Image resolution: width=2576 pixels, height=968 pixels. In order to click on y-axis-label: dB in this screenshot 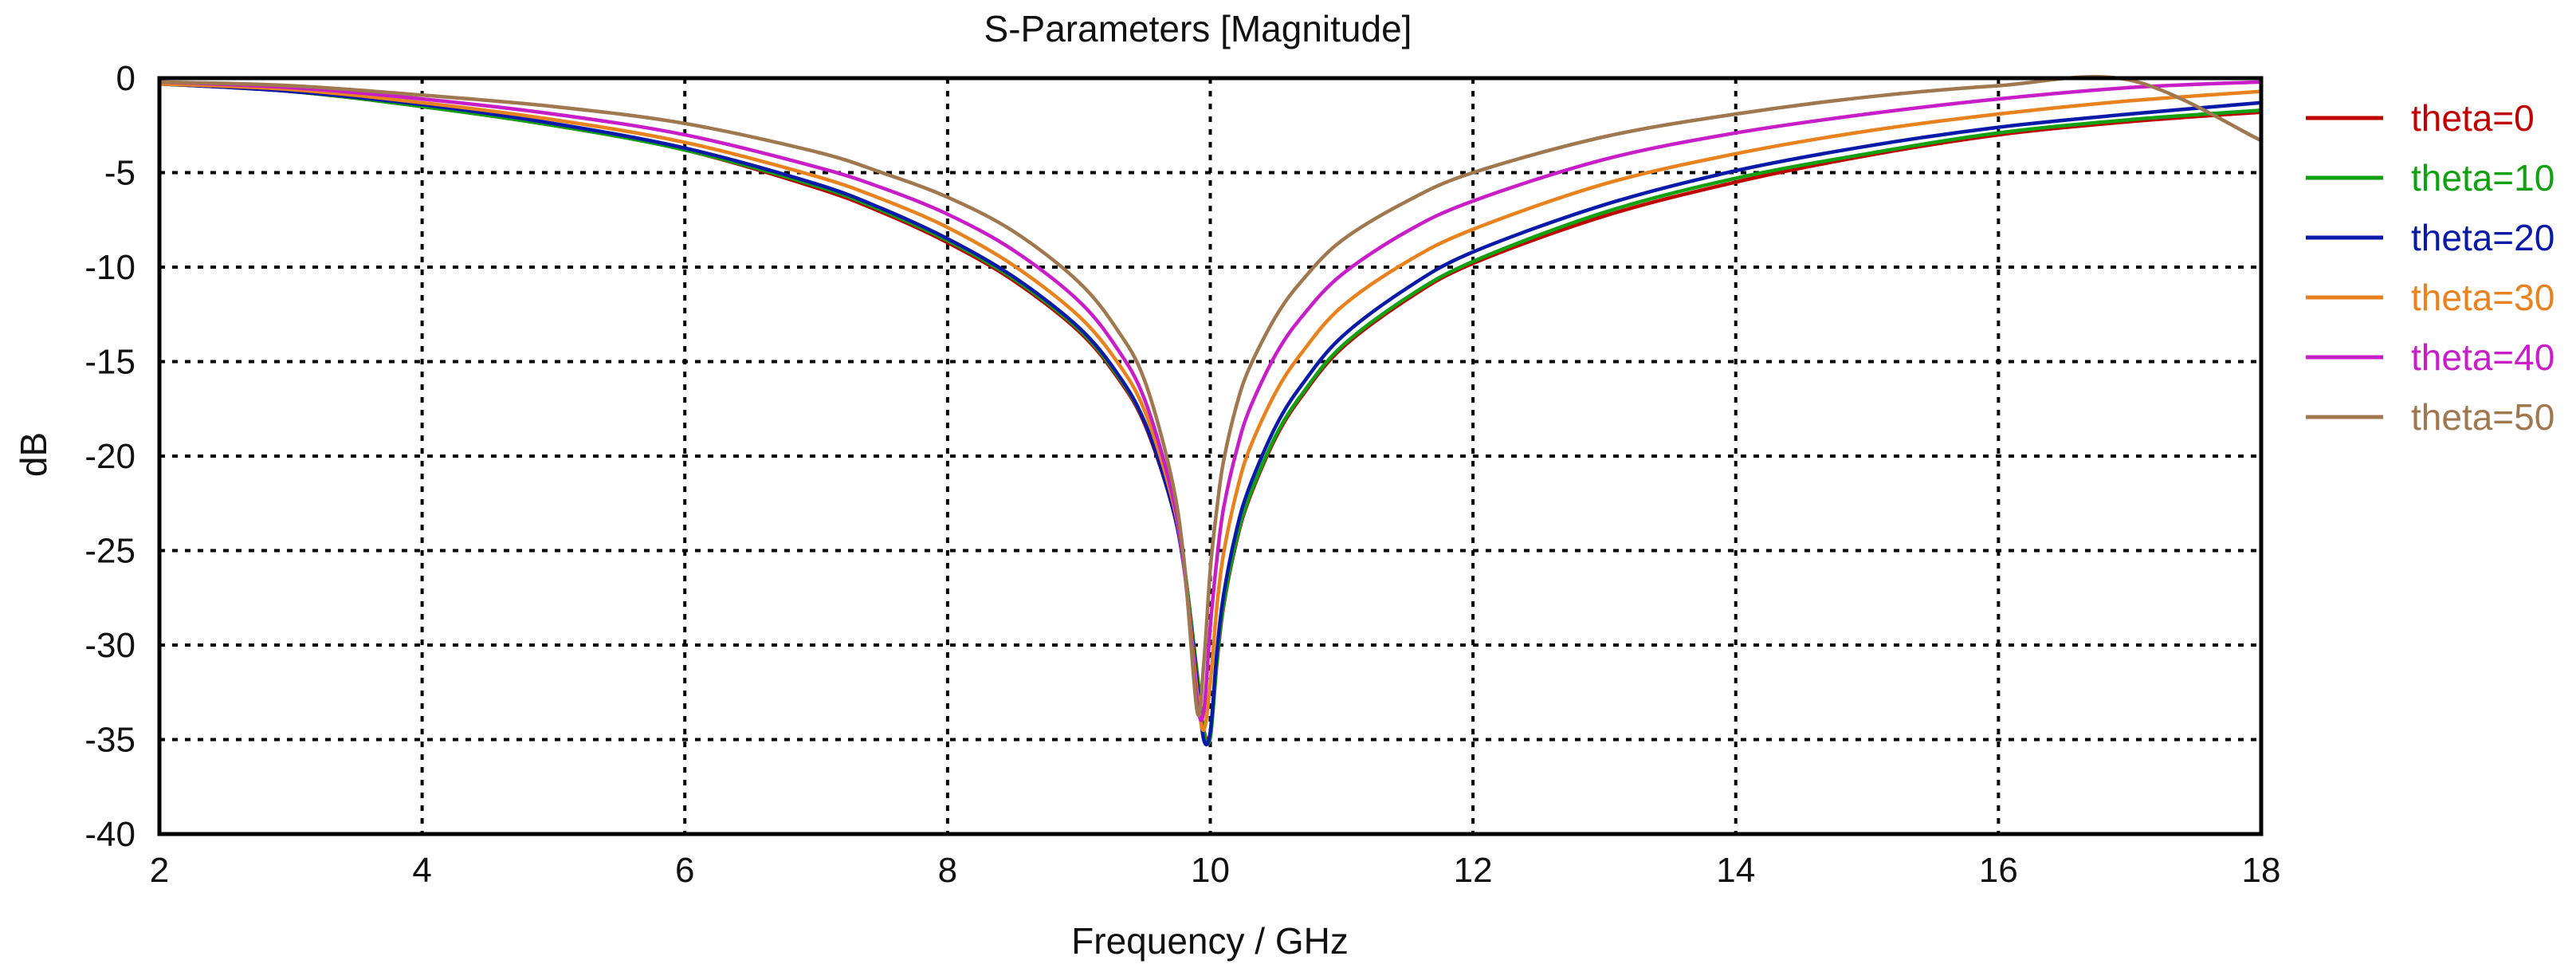, I will do `click(33, 455)`.